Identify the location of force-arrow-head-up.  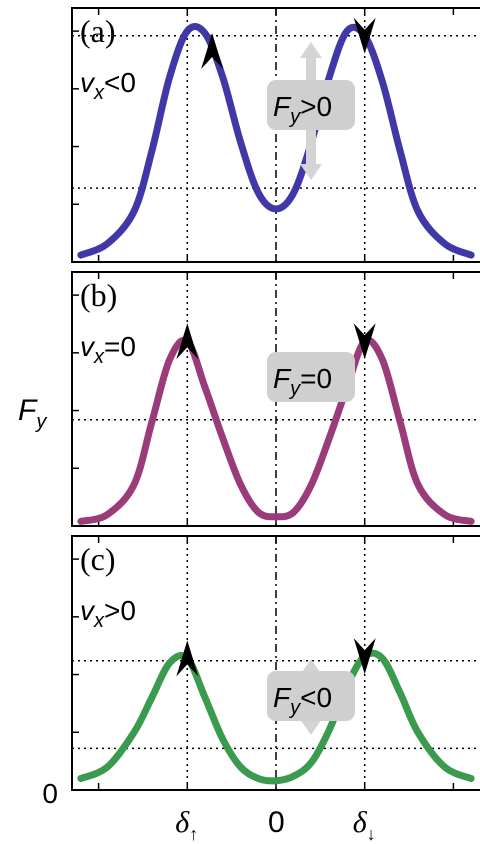
(311, 50).